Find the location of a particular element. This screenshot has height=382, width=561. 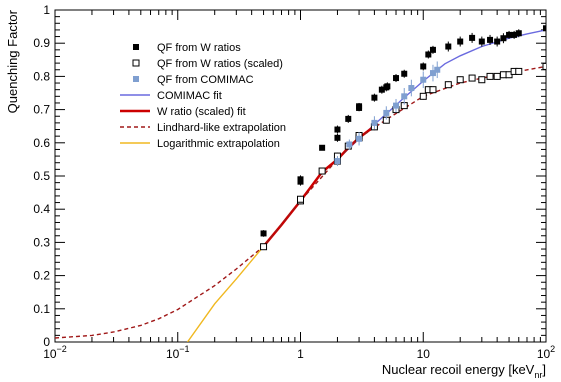

legend-item: COMIMAC fit is located at coordinates (171, 96).